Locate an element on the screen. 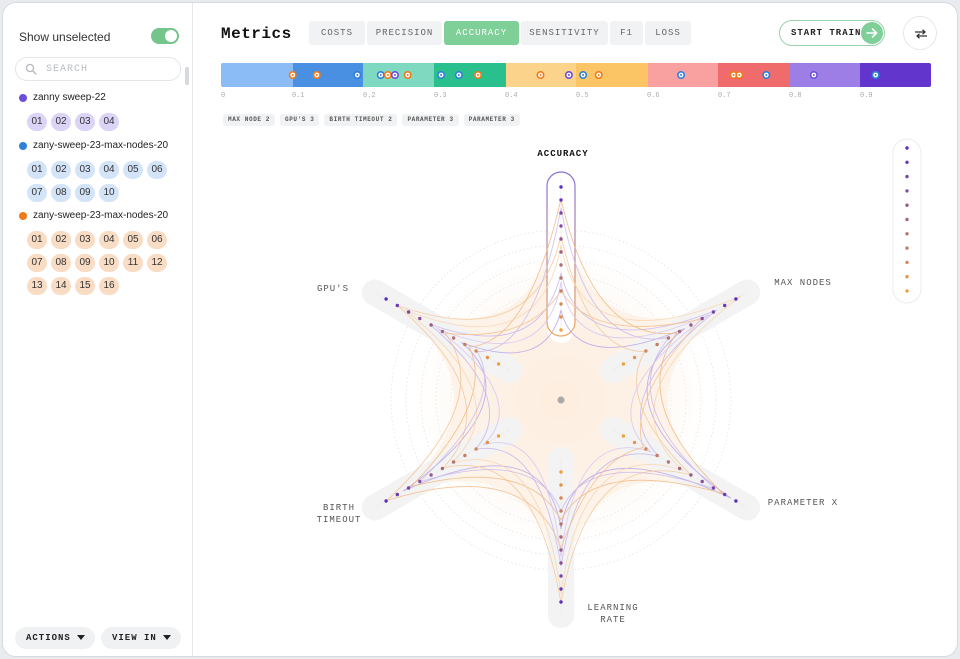 This screenshot has height=659, width=960. run-chip: 12 is located at coordinates (157, 263).